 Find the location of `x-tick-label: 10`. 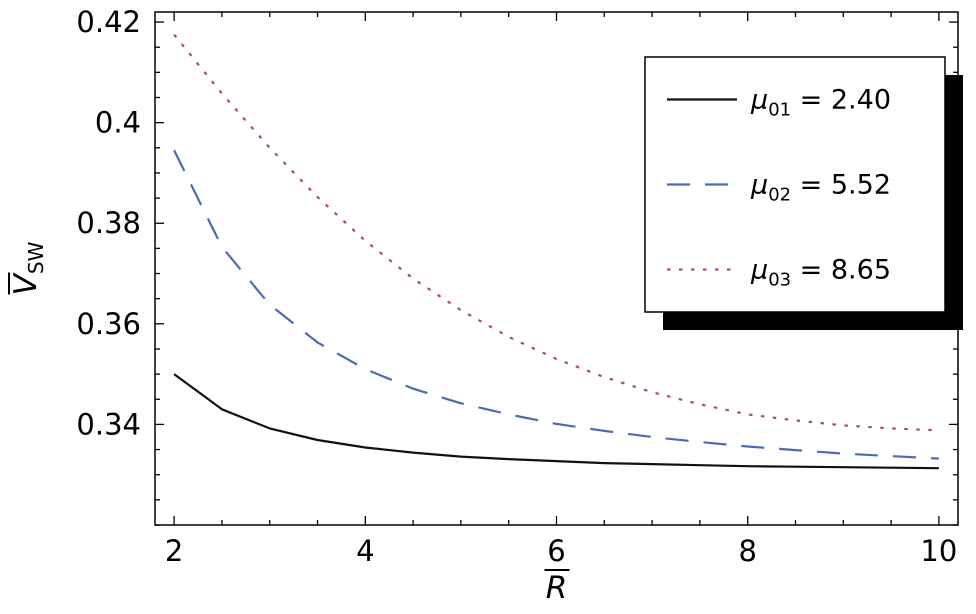

x-tick-label: 10 is located at coordinates (938, 551).